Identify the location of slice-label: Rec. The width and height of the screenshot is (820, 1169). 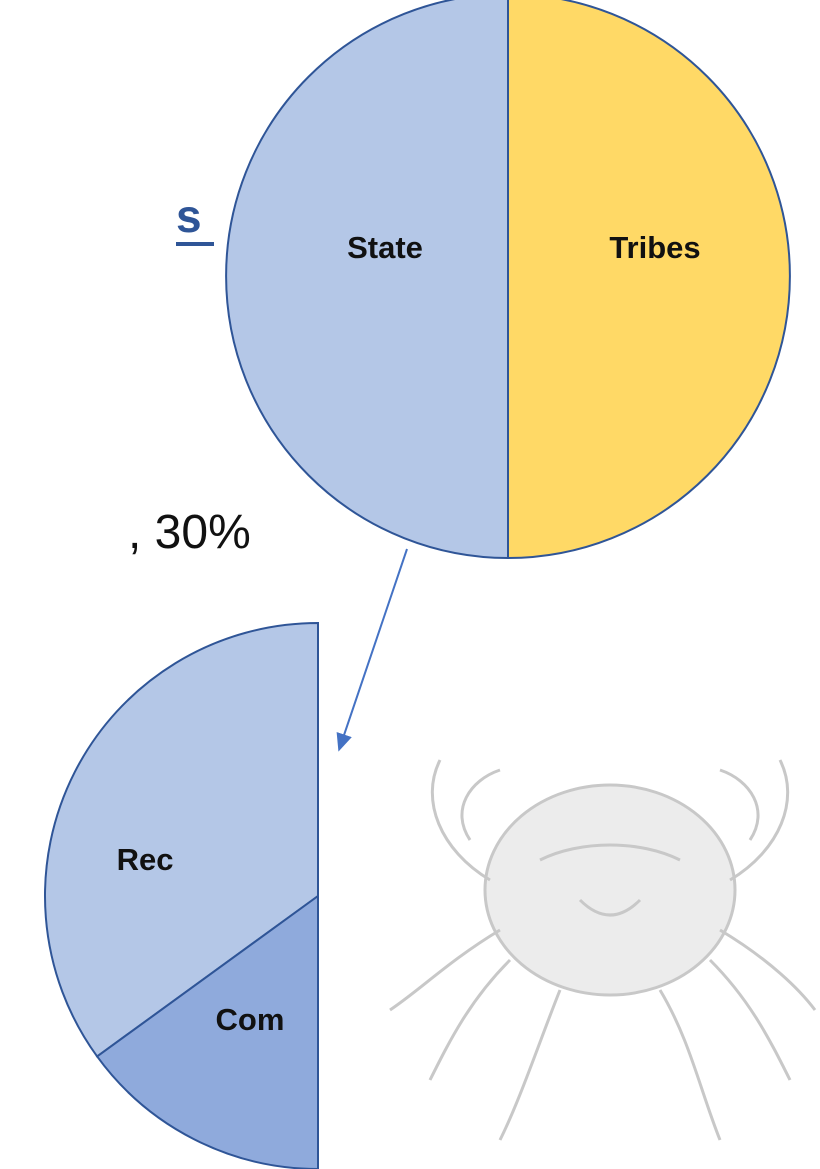
(145, 859).